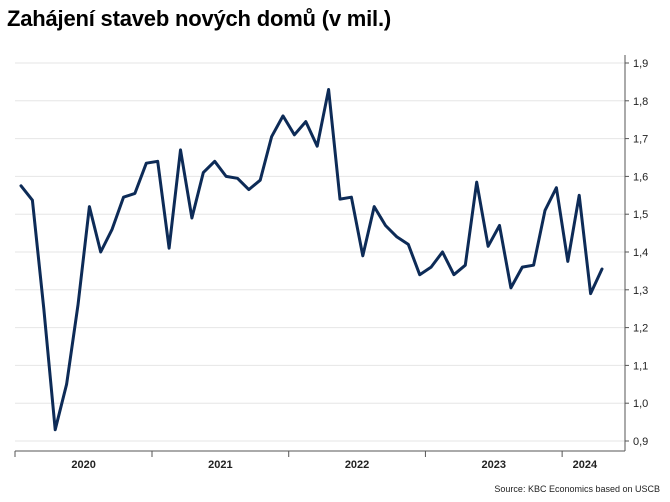  I want to click on y-tick-label: 0,9, so click(640, 442).